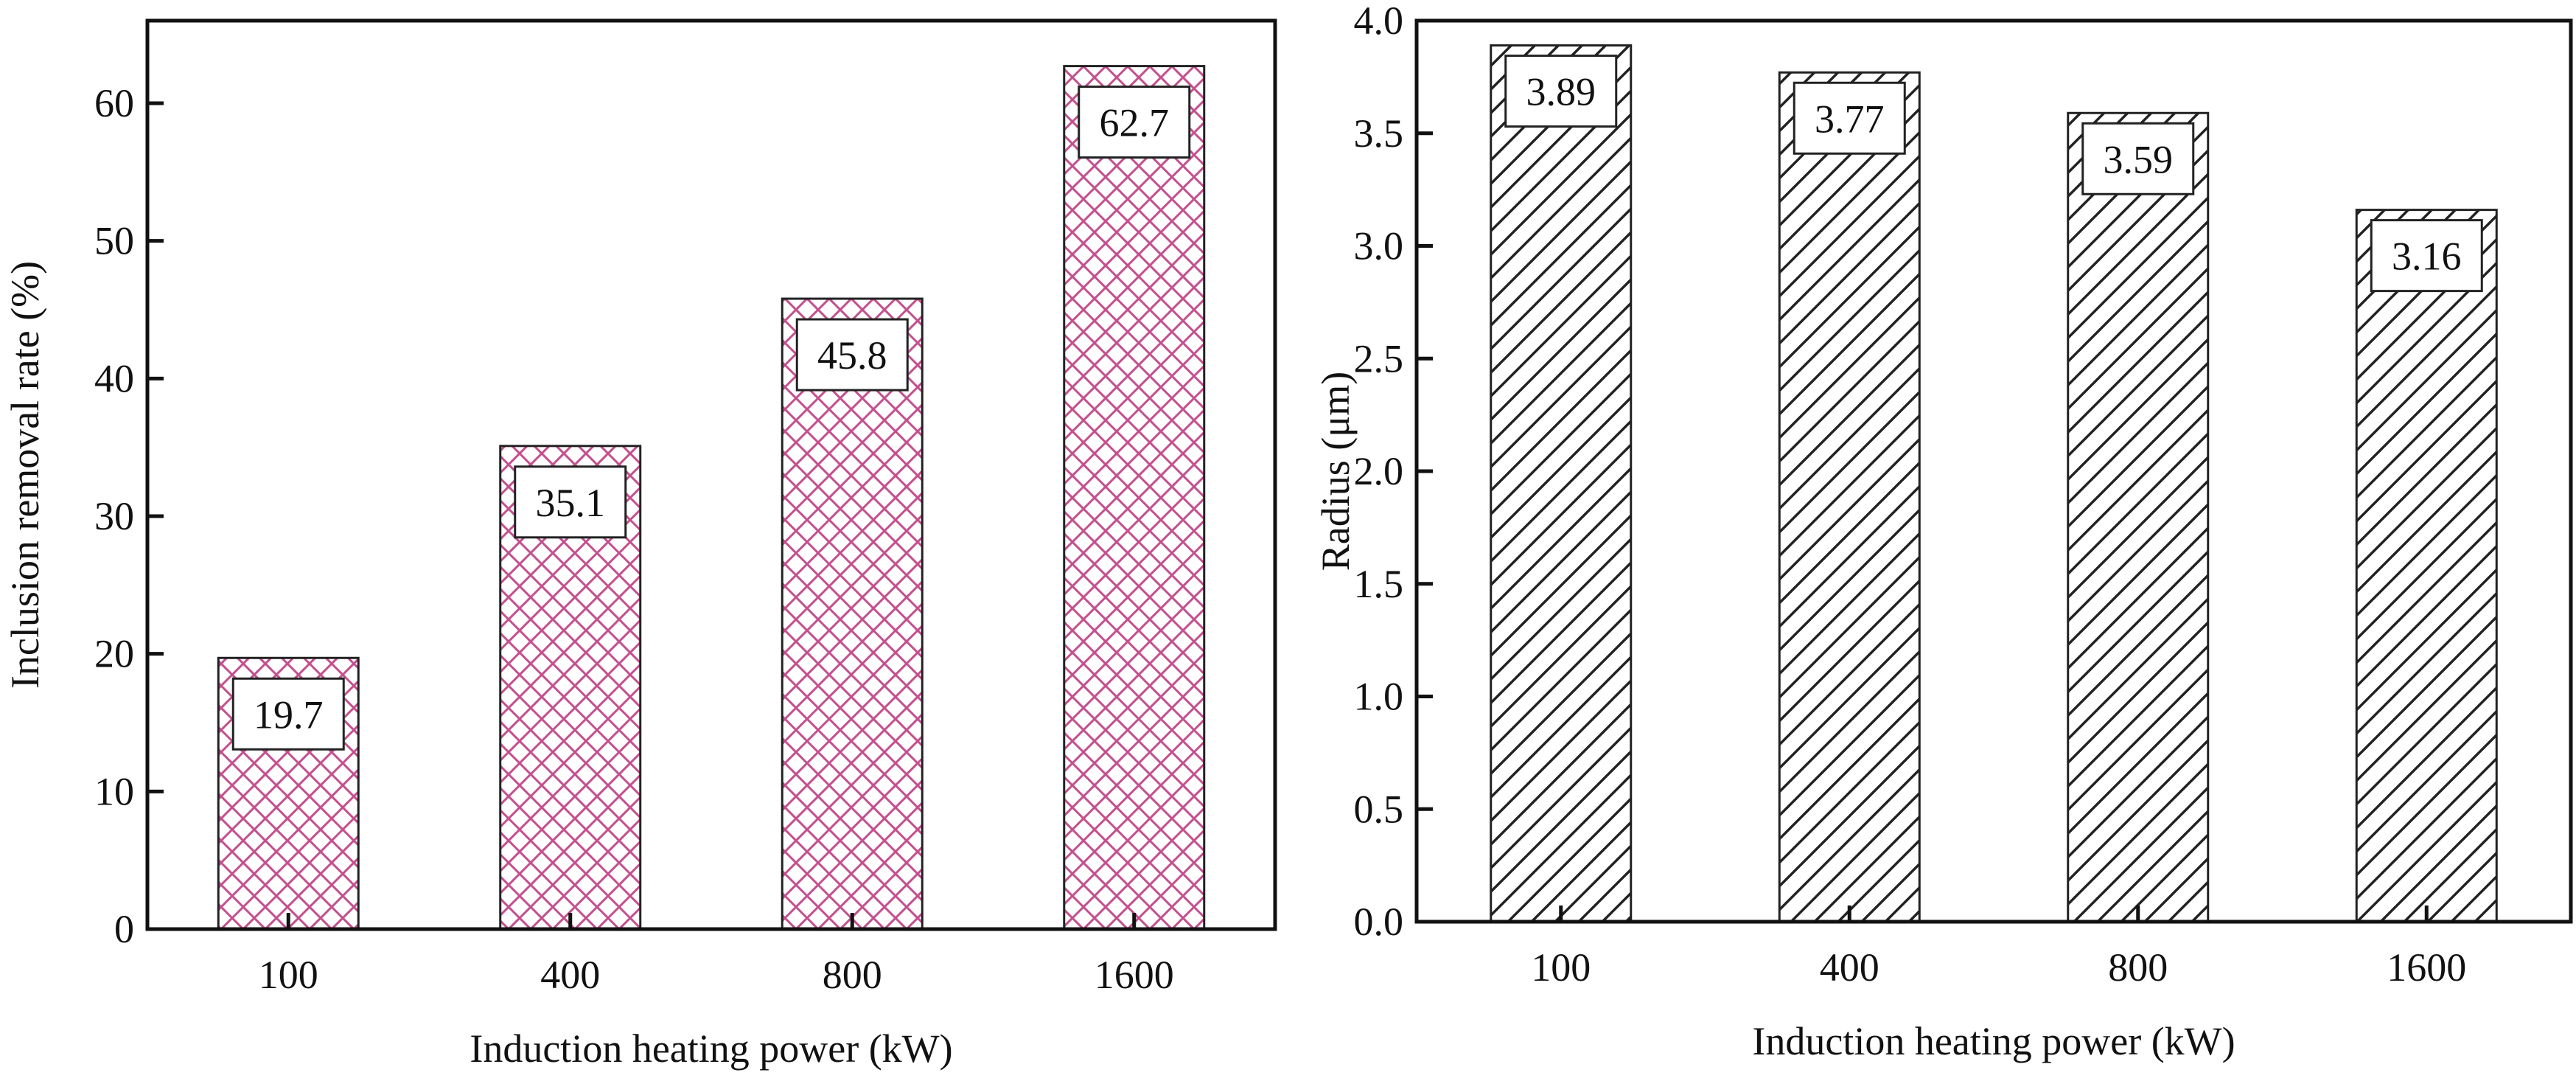  I want to click on removal-rate-y-tick-label: 60, so click(114, 103).